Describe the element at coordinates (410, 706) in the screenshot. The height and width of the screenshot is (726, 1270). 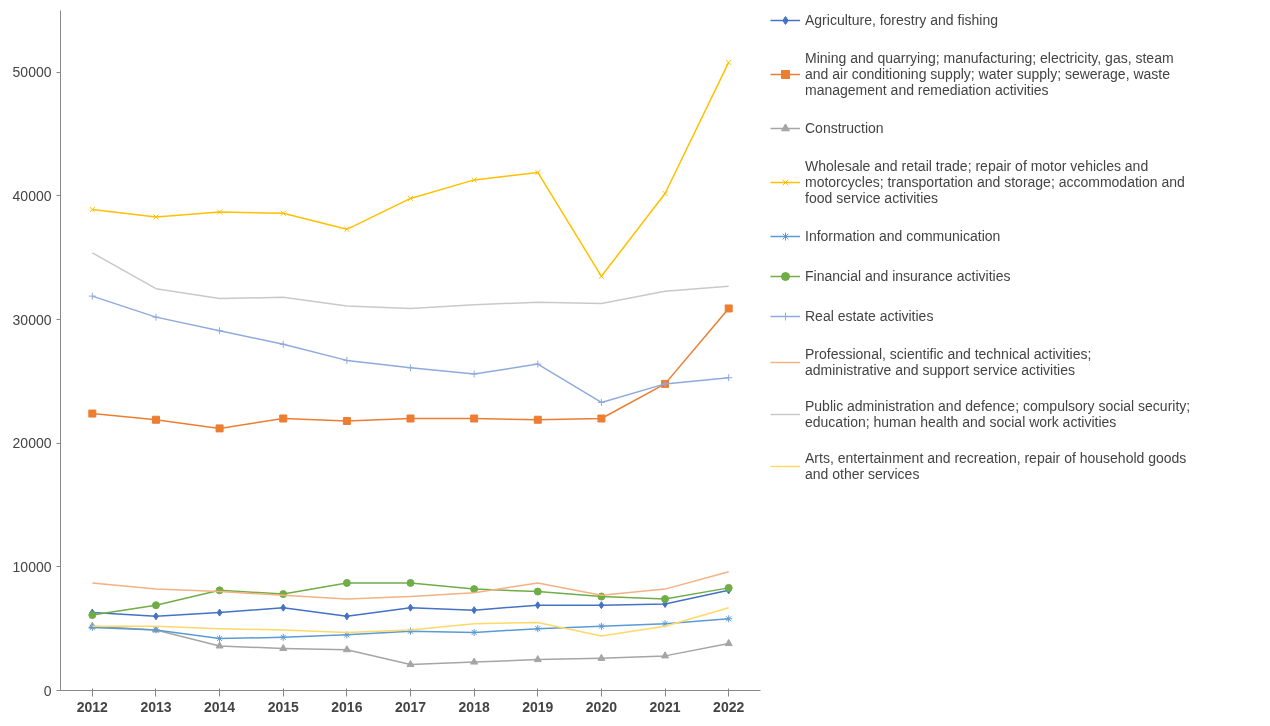
I see `x-tick-label: 2017` at that location.